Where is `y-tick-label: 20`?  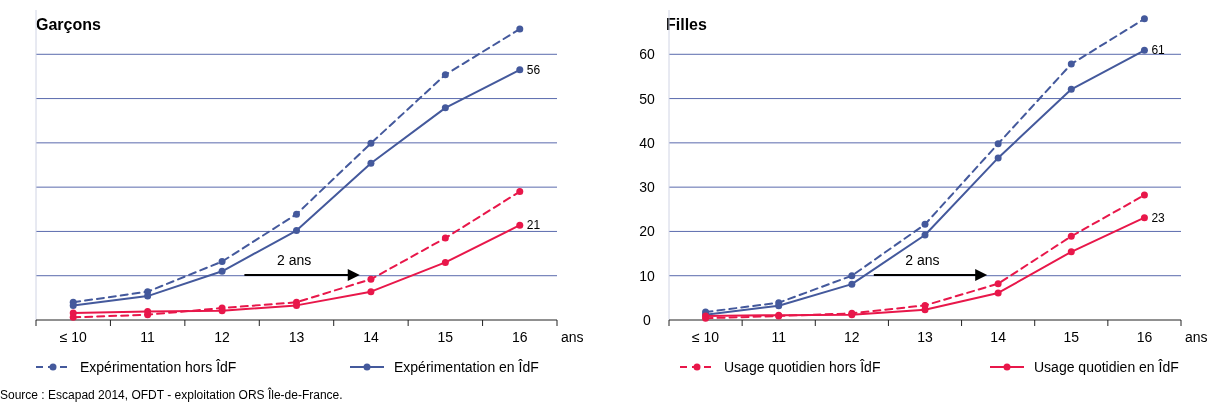
y-tick-label: 20 is located at coordinates (647, 231).